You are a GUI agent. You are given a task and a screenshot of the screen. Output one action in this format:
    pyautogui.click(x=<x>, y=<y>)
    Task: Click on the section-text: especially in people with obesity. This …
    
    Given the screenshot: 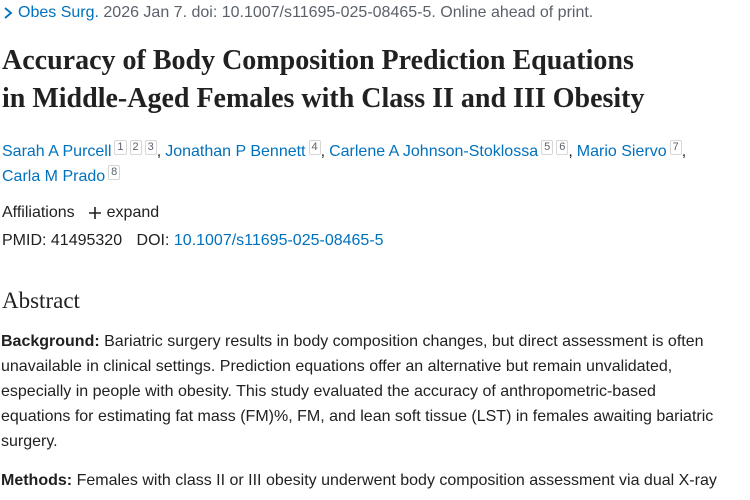 What is the action you would take?
    pyautogui.click(x=328, y=391)
    